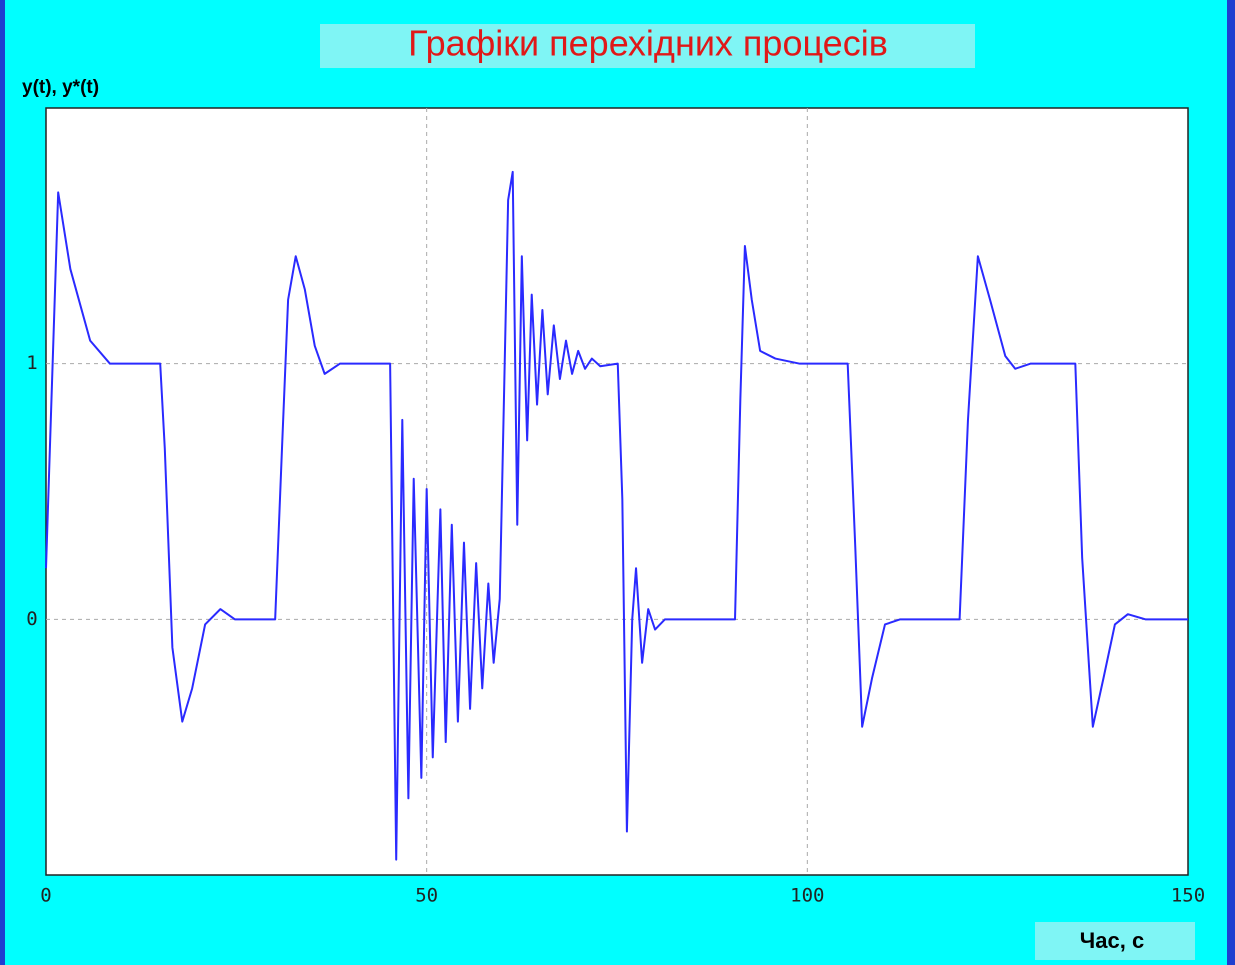 The height and width of the screenshot is (965, 1235). What do you see at coordinates (45, 896) in the screenshot?
I see `x-tick-label: 0` at bounding box center [45, 896].